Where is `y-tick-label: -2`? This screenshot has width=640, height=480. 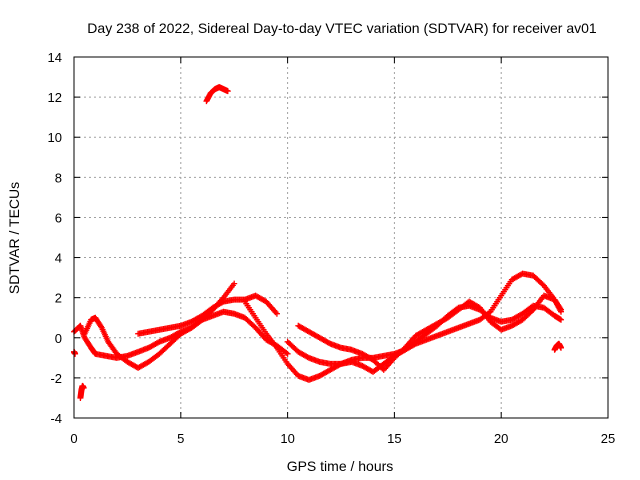
y-tick-label: -2 is located at coordinates (56, 378).